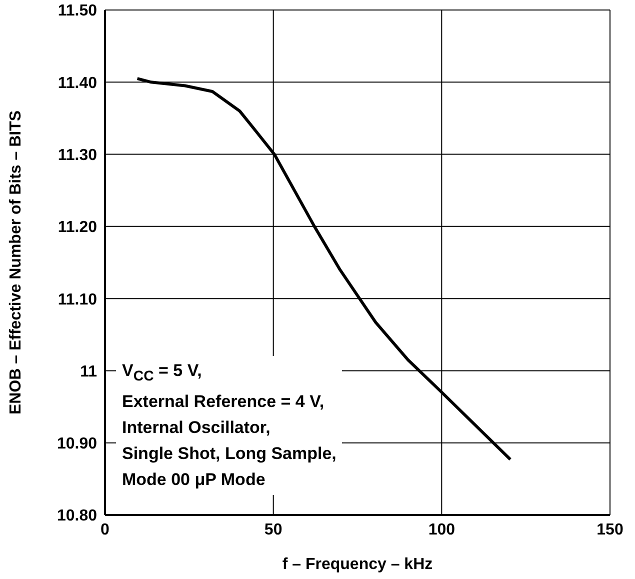 Image resolution: width=635 pixels, height=579 pixels. I want to click on y-axis-title: ENOB – Effective Number of Bits – BITS, so click(16, 262).